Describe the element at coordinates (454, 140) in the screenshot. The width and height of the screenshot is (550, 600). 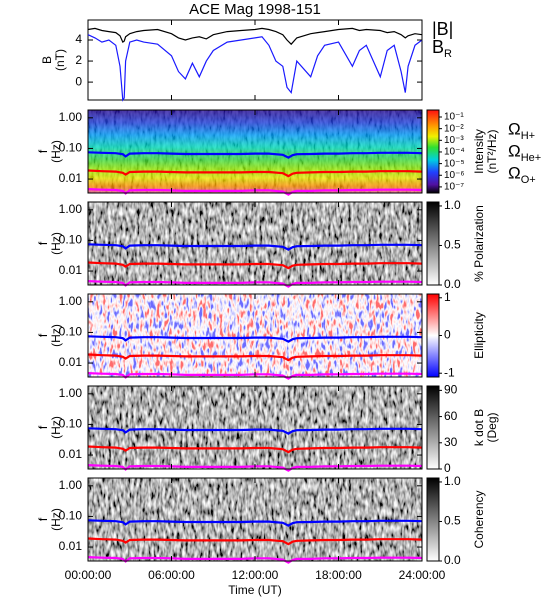
I see `colorbar-tick-label: 10⁻³` at that location.